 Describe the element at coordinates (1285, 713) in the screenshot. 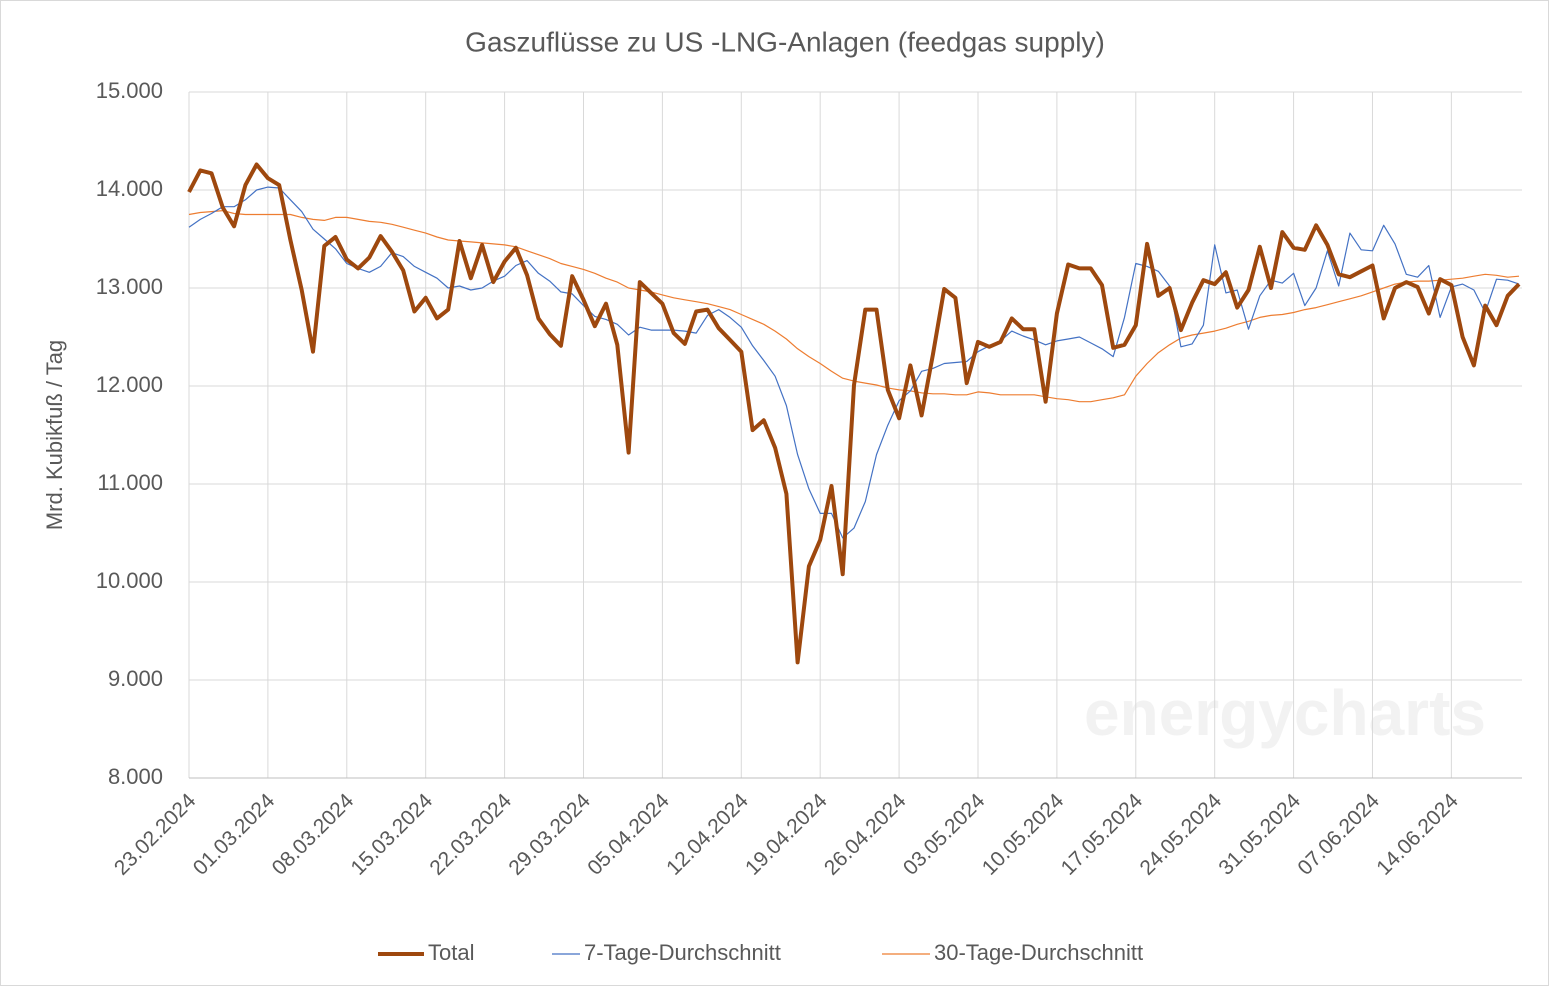

I see `watermark: energycharts` at that location.